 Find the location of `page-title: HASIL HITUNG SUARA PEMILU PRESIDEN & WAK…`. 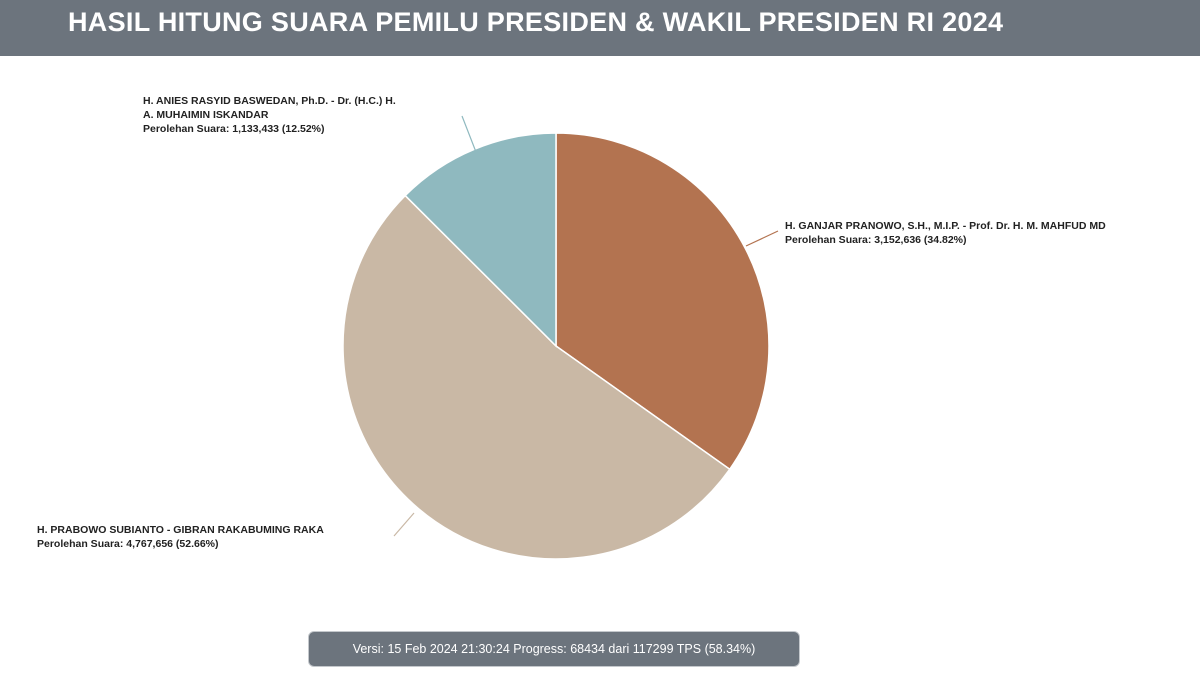

page-title: HASIL HITUNG SUARA PEMILU PRESIDEN & WAK… is located at coordinates (536, 22).